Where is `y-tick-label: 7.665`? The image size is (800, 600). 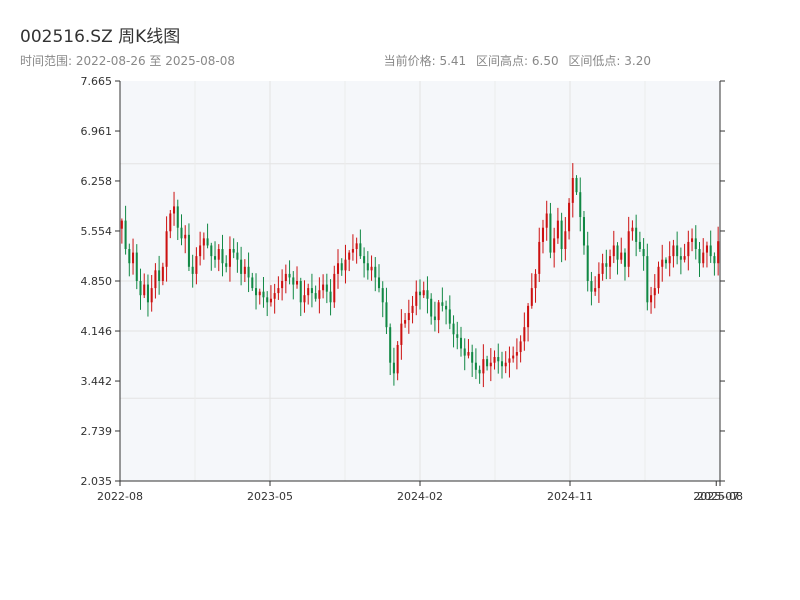
y-tick-label: 7.665 is located at coordinates (97, 81).